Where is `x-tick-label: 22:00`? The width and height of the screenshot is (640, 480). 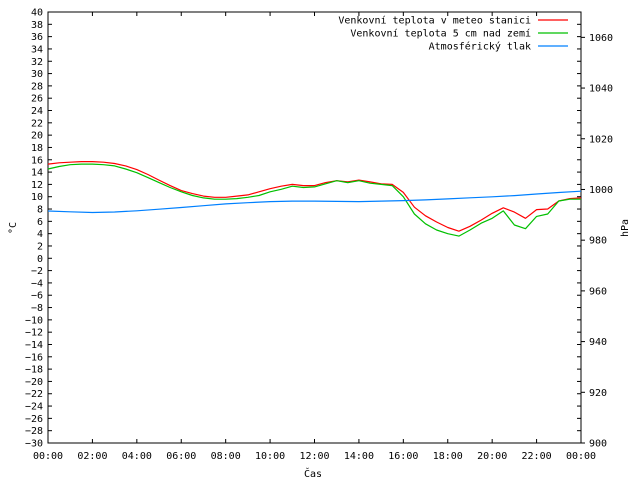 x-tick-label: 22:00 is located at coordinates (537, 456).